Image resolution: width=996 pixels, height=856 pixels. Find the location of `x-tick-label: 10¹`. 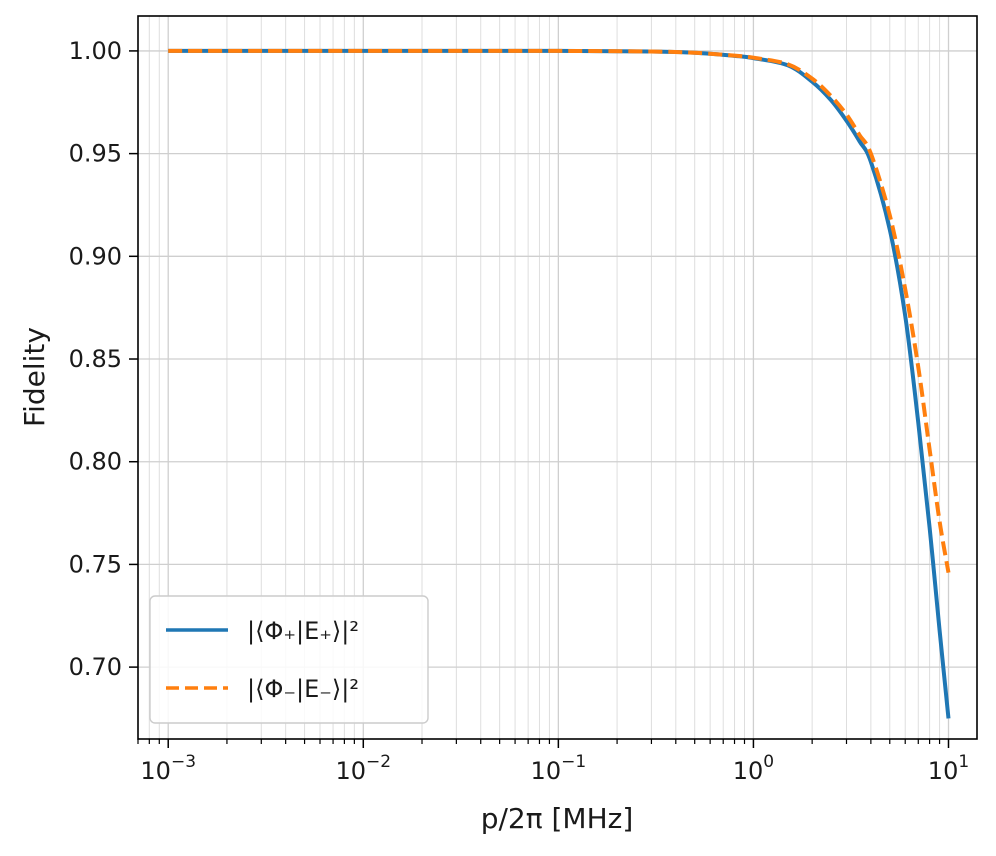

x-tick-label: 10¹ is located at coordinates (948, 768).